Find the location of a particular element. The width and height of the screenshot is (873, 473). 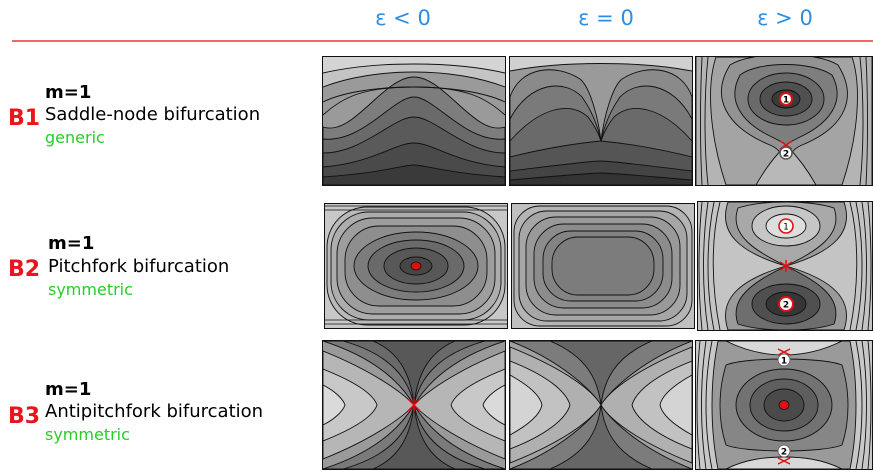

saddle-point-marker-top is located at coordinates (784, 352).